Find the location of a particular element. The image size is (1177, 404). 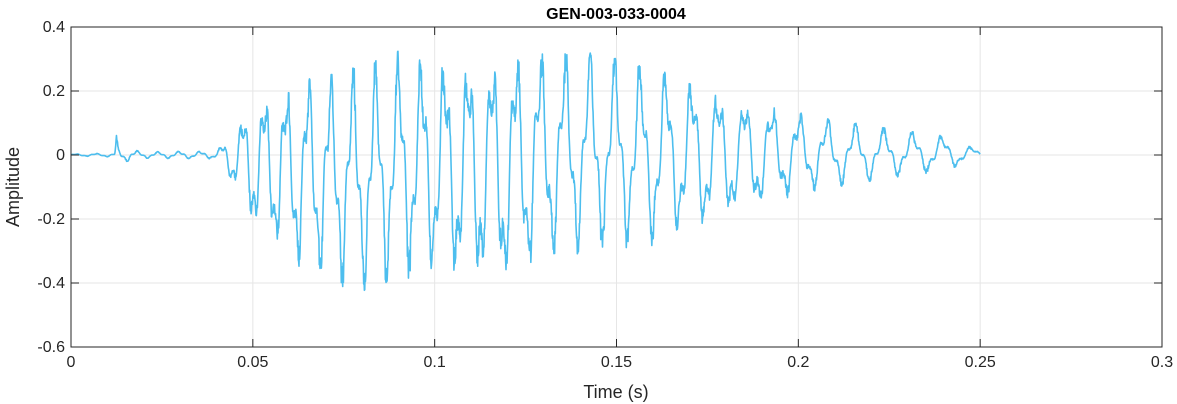

chart-title: GEN-003-033-0004 is located at coordinates (616, 14).